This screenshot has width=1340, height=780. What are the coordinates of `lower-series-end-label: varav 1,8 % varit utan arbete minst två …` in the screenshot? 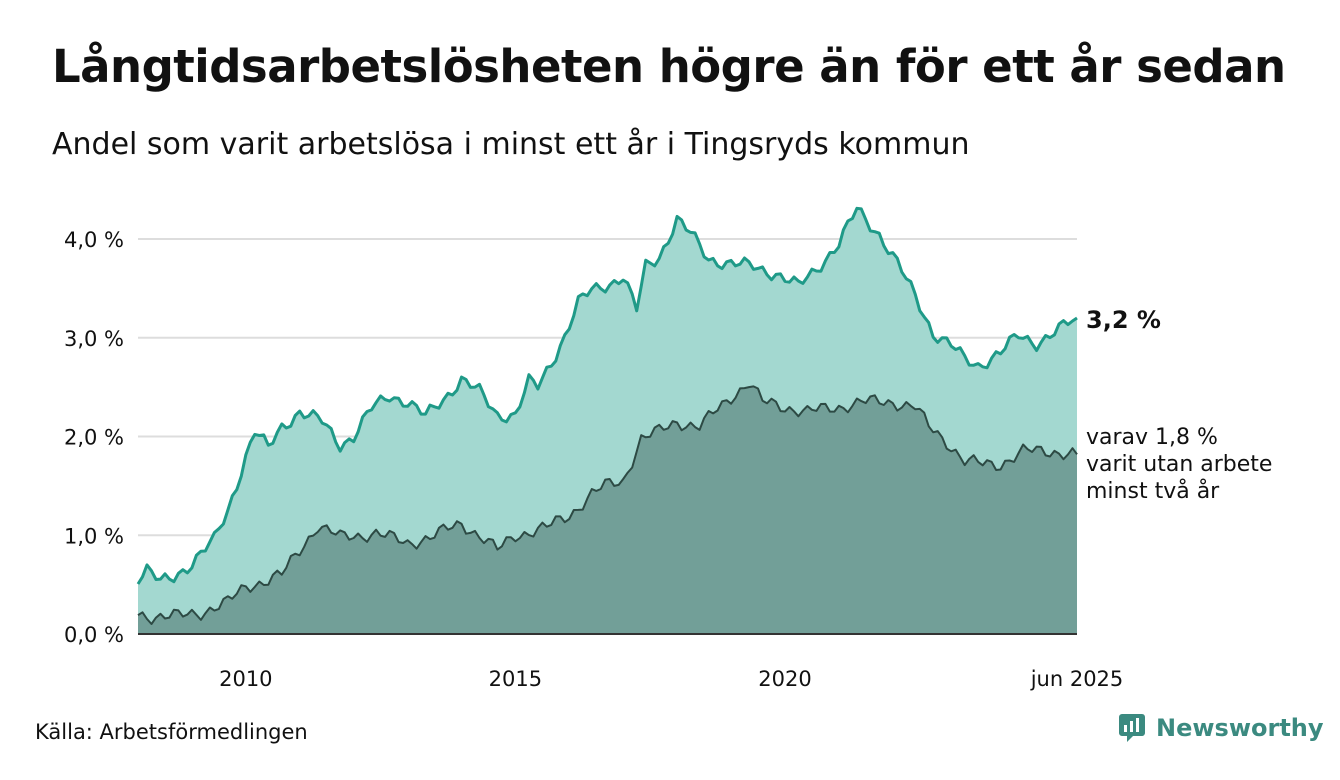 It's located at (1182, 464).